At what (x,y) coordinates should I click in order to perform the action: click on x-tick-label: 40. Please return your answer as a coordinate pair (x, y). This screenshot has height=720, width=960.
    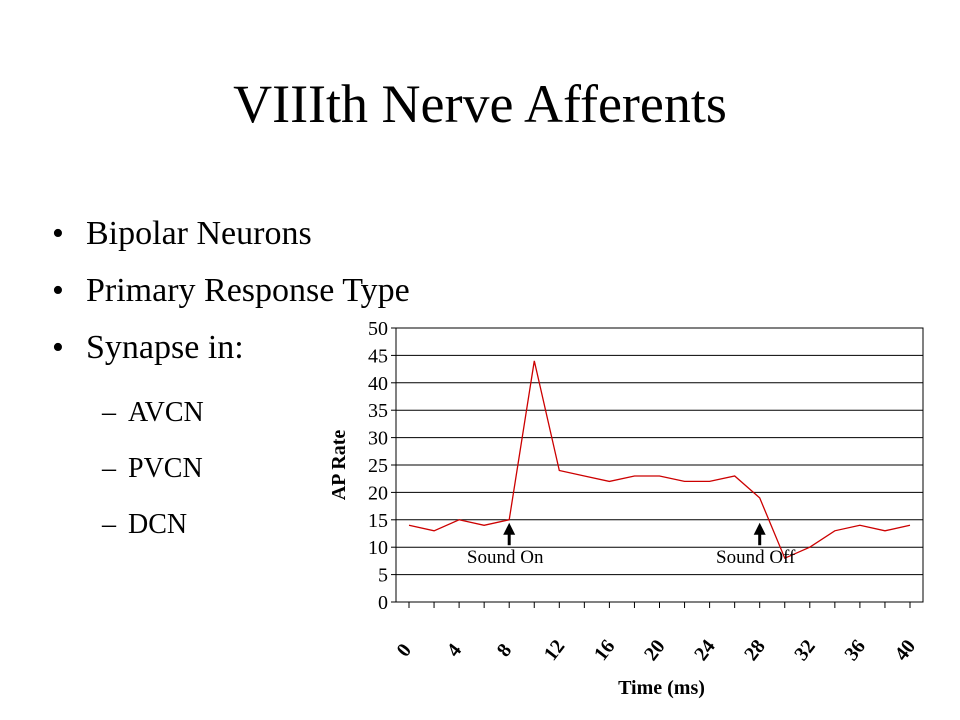
    Looking at the image, I should click on (905, 650).